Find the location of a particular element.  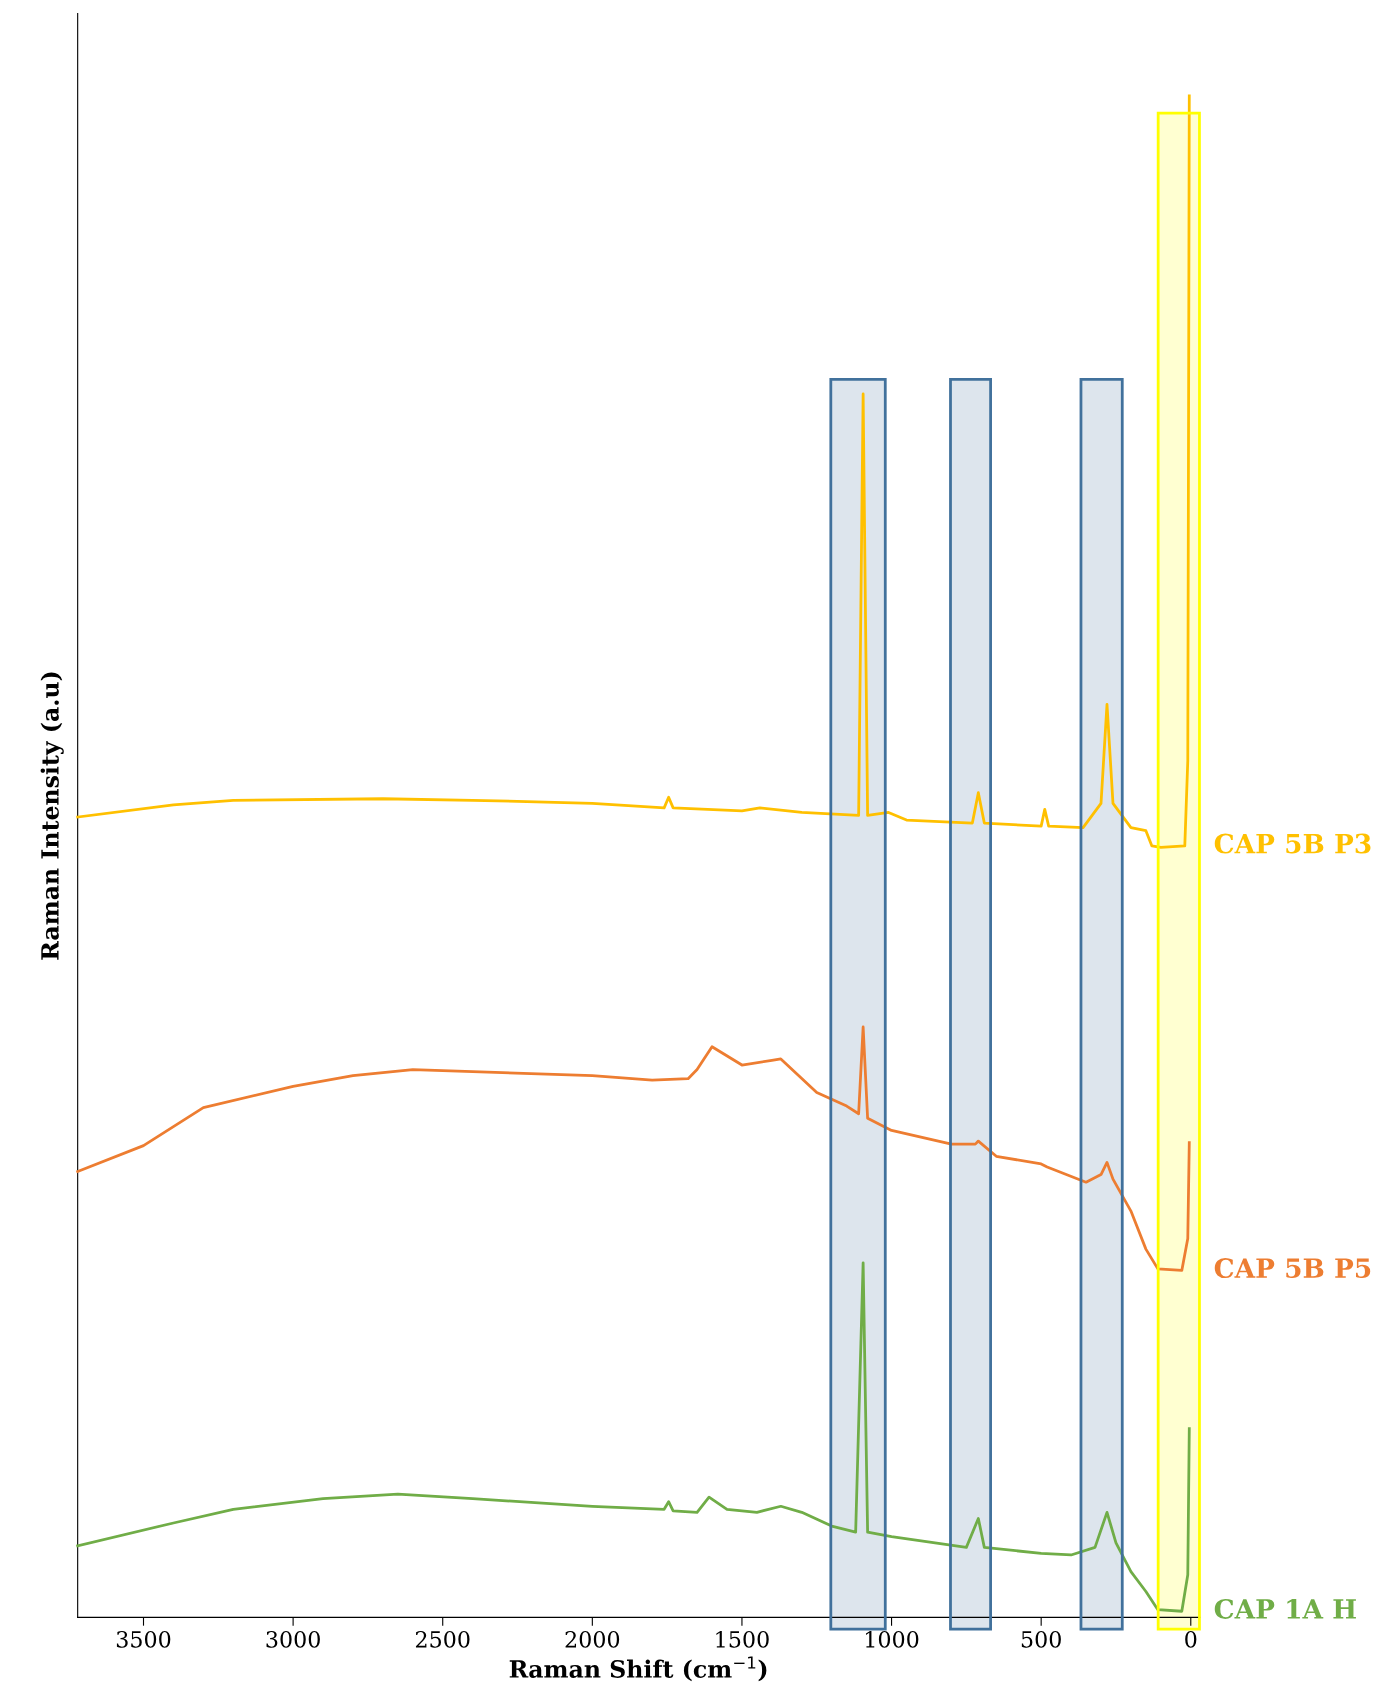

series-label: CAP 5B P3 is located at coordinates (1292, 843).